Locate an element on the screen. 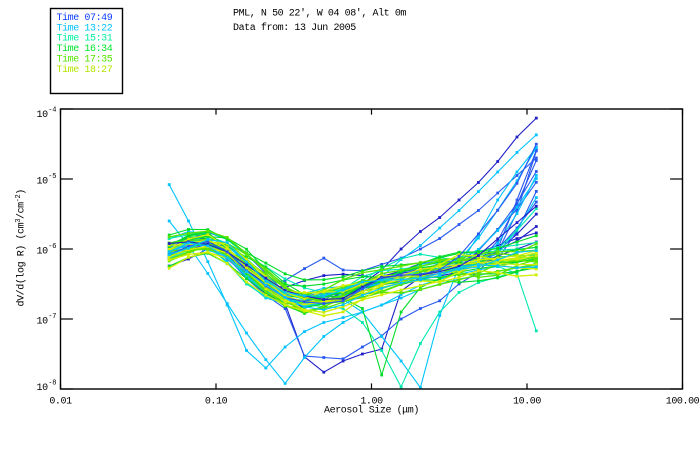  svg-text: 0.01 is located at coordinates (60, 402).